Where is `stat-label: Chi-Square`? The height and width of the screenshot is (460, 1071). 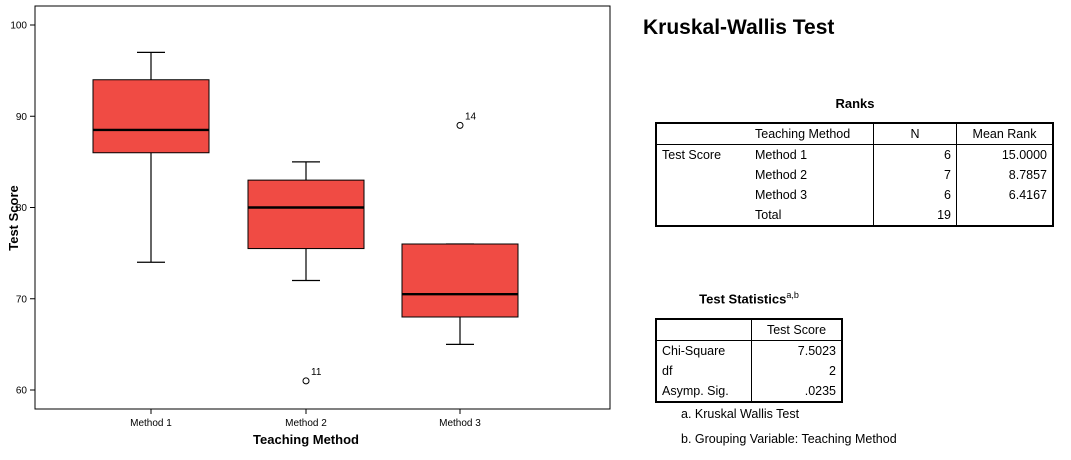 stat-label: Chi-Square is located at coordinates (704, 350).